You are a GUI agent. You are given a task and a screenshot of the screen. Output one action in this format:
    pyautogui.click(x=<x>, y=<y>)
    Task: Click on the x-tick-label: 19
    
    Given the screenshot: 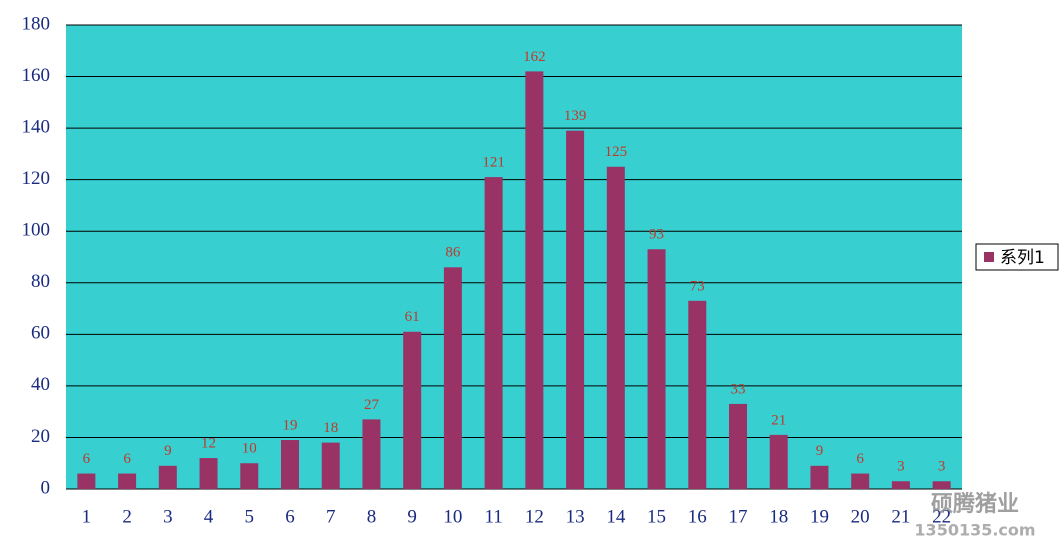 What is the action you would take?
    pyautogui.click(x=819, y=516)
    